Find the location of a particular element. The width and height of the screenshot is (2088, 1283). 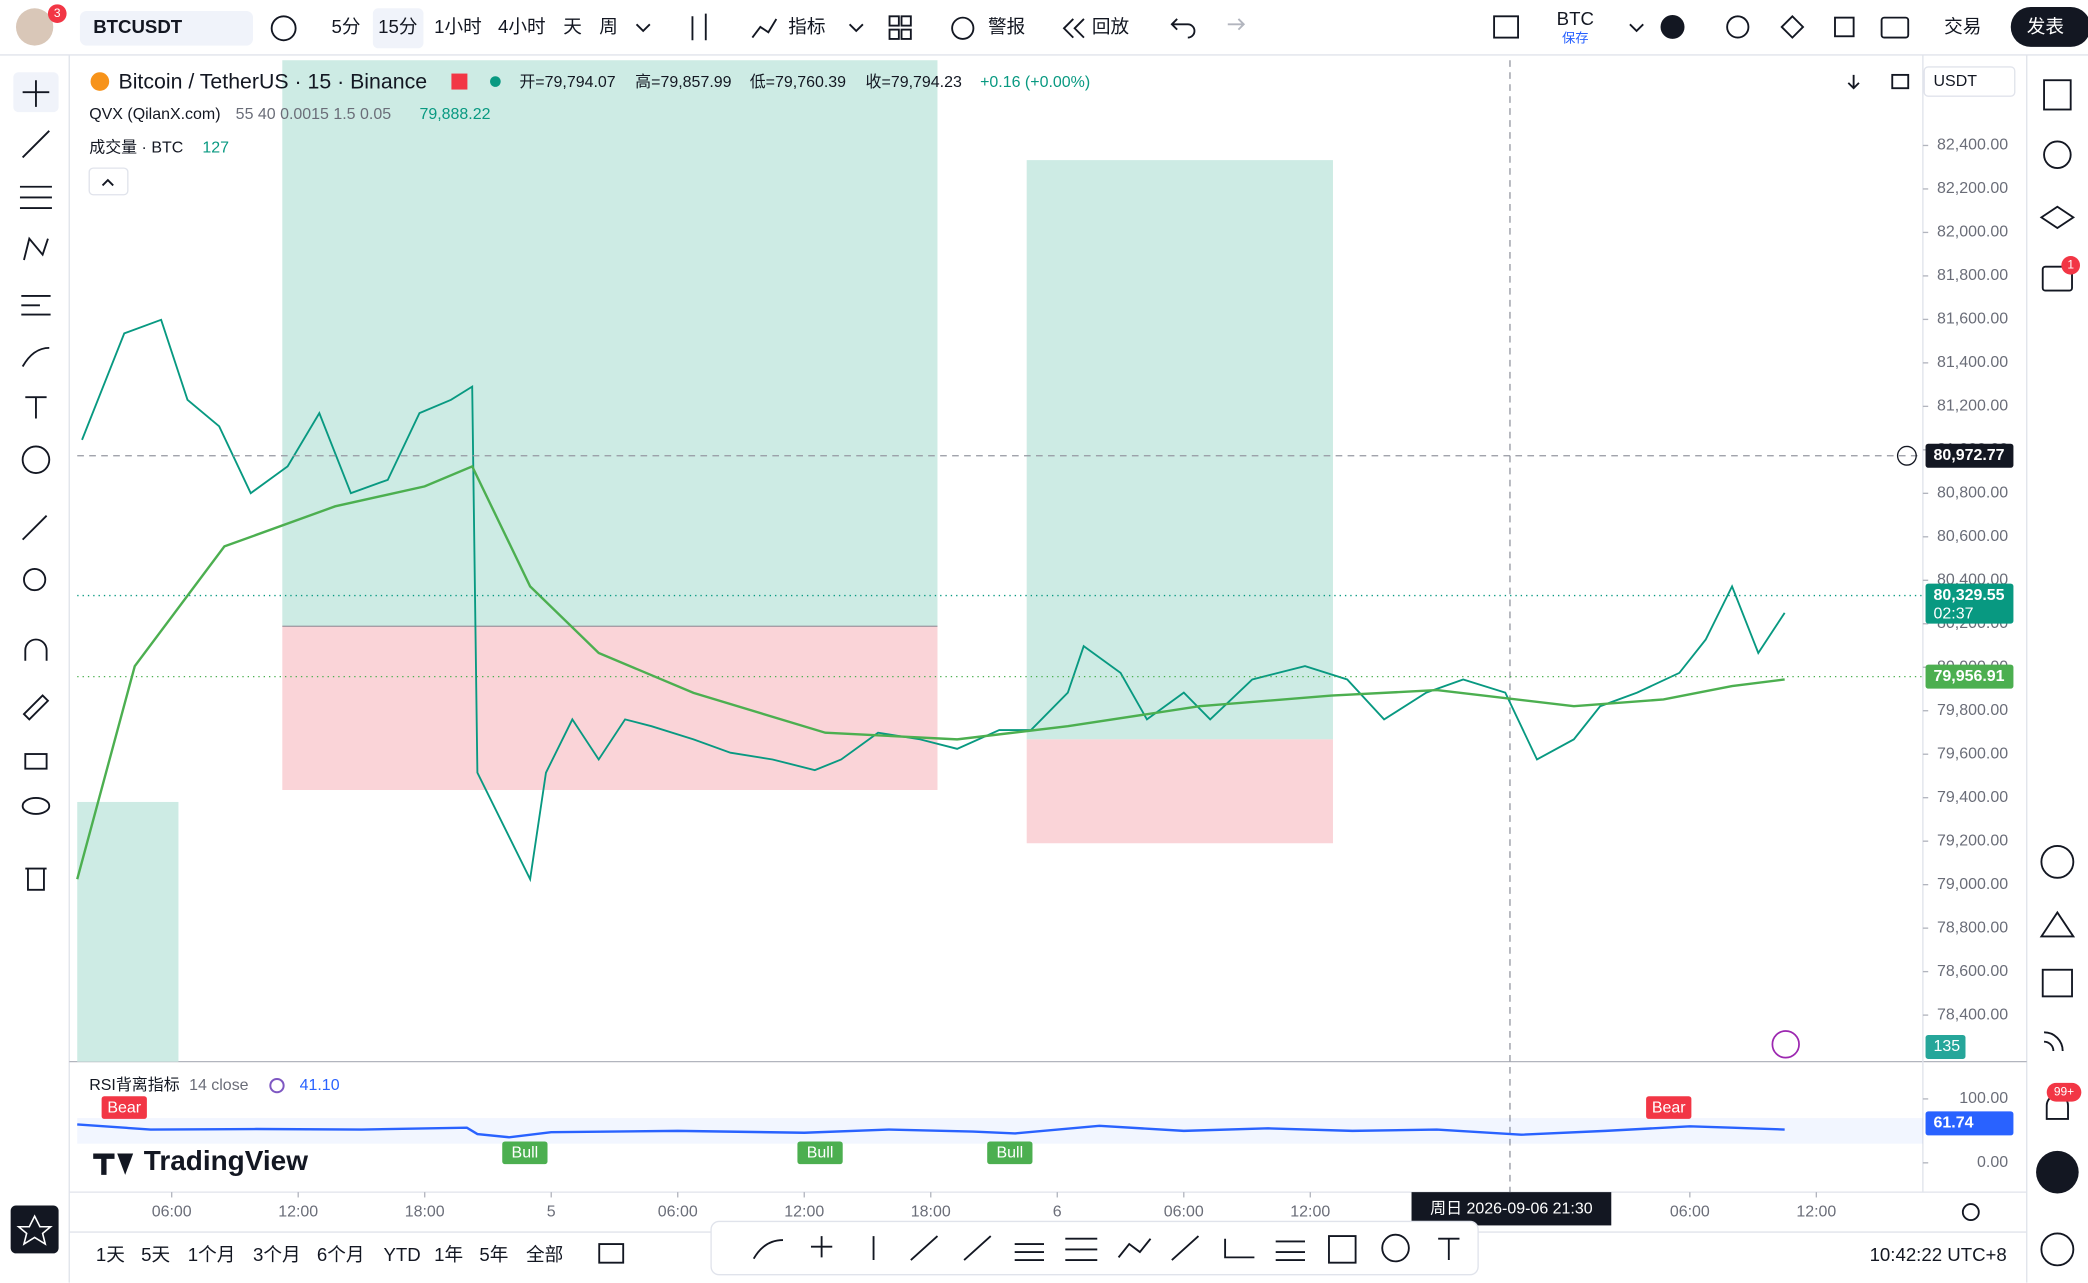

draw-mode-tool is located at coordinates (36, 707).